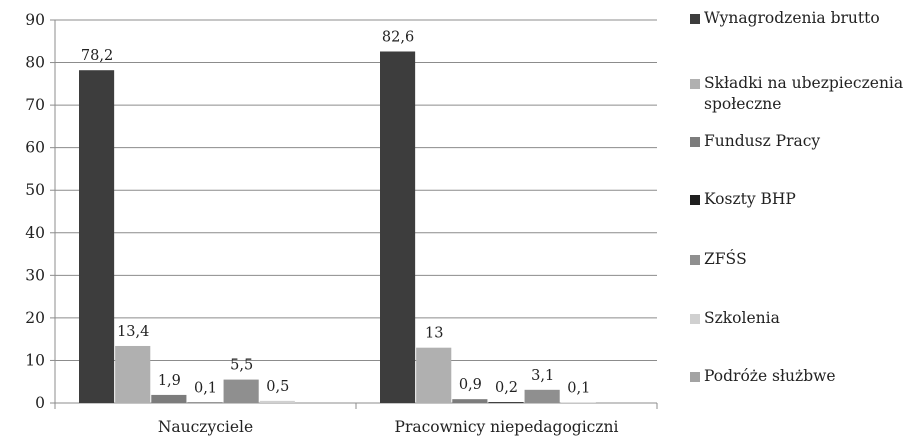  I want to click on legend-label: Szkolenia, so click(742, 318).